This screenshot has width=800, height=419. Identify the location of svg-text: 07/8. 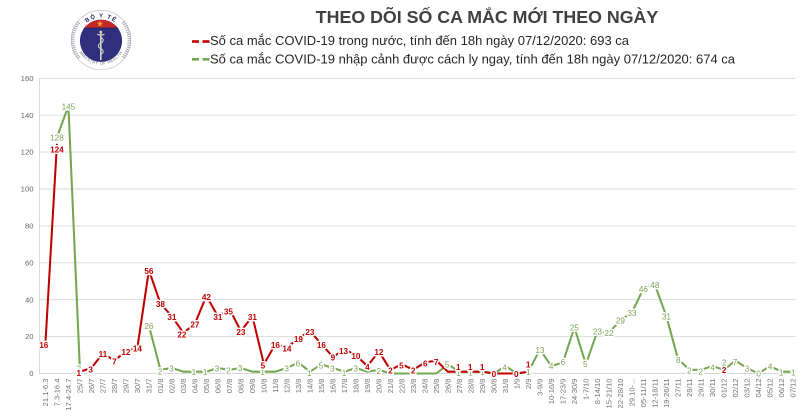
(229, 386).